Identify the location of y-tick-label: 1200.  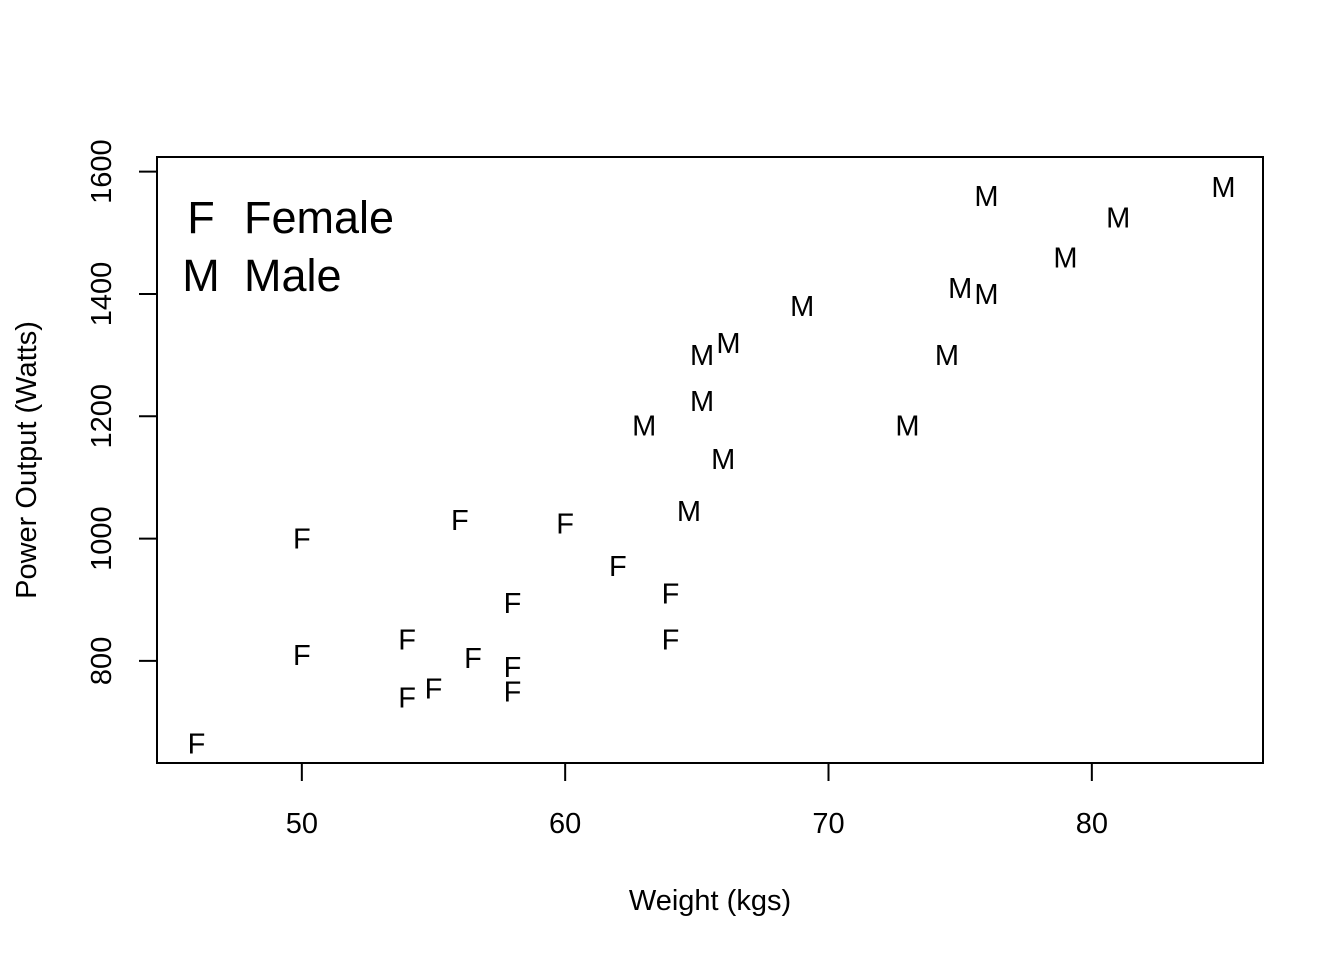
(102, 416).